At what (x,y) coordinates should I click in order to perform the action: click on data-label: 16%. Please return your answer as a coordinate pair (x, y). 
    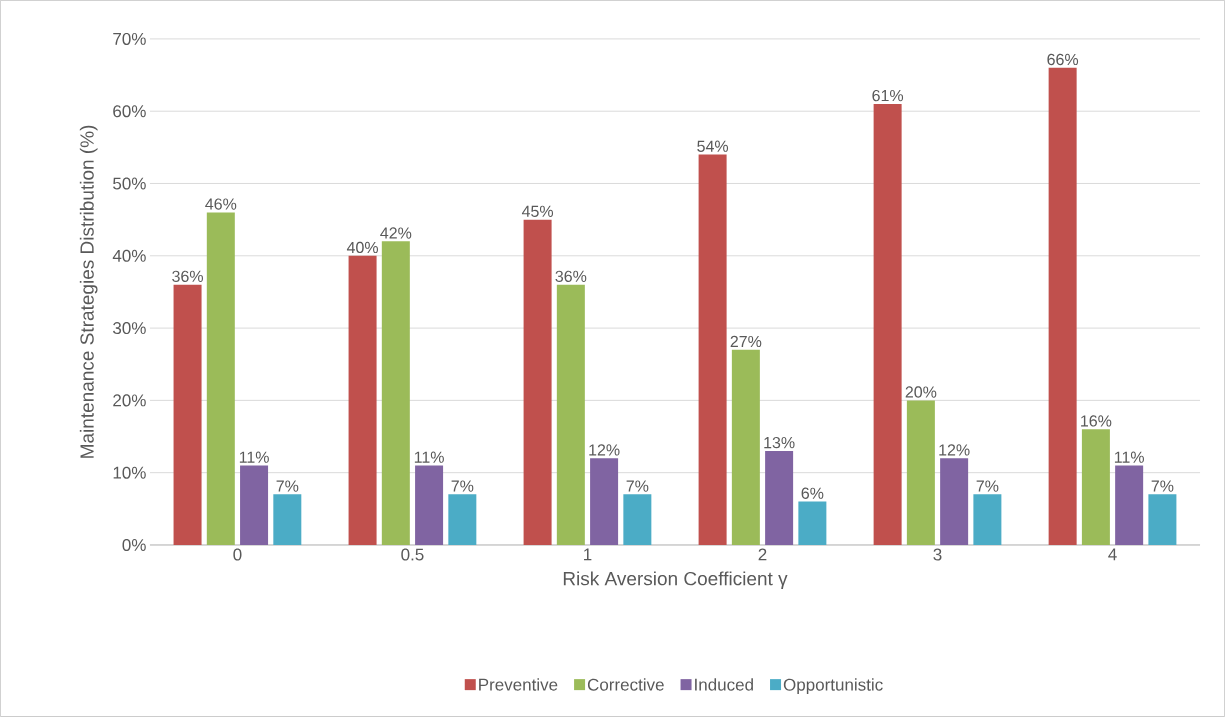
    Looking at the image, I should click on (1096, 421).